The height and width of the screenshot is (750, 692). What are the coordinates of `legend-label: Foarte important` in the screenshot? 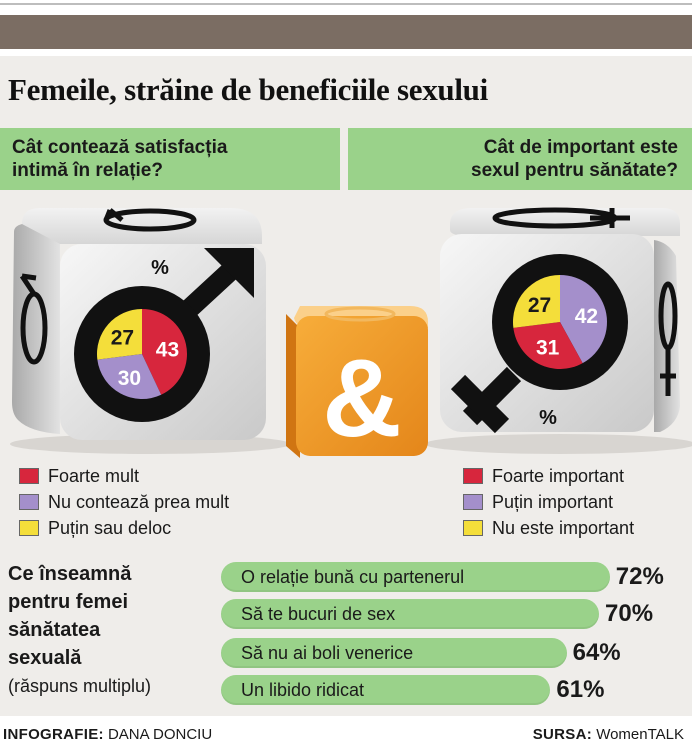 It's located at (558, 475).